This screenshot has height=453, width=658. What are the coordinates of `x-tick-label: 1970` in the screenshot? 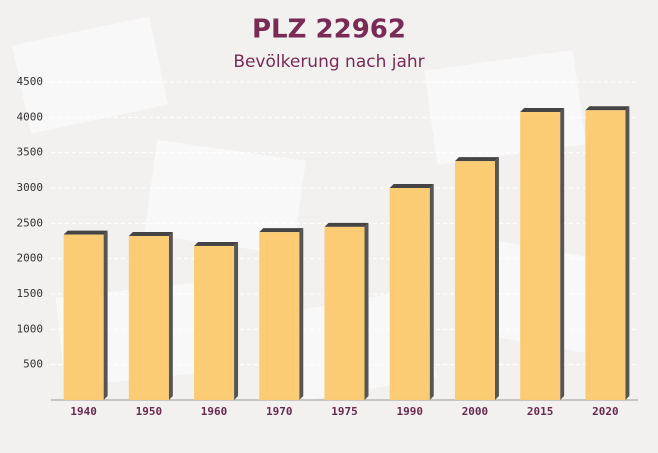 It's located at (279, 411).